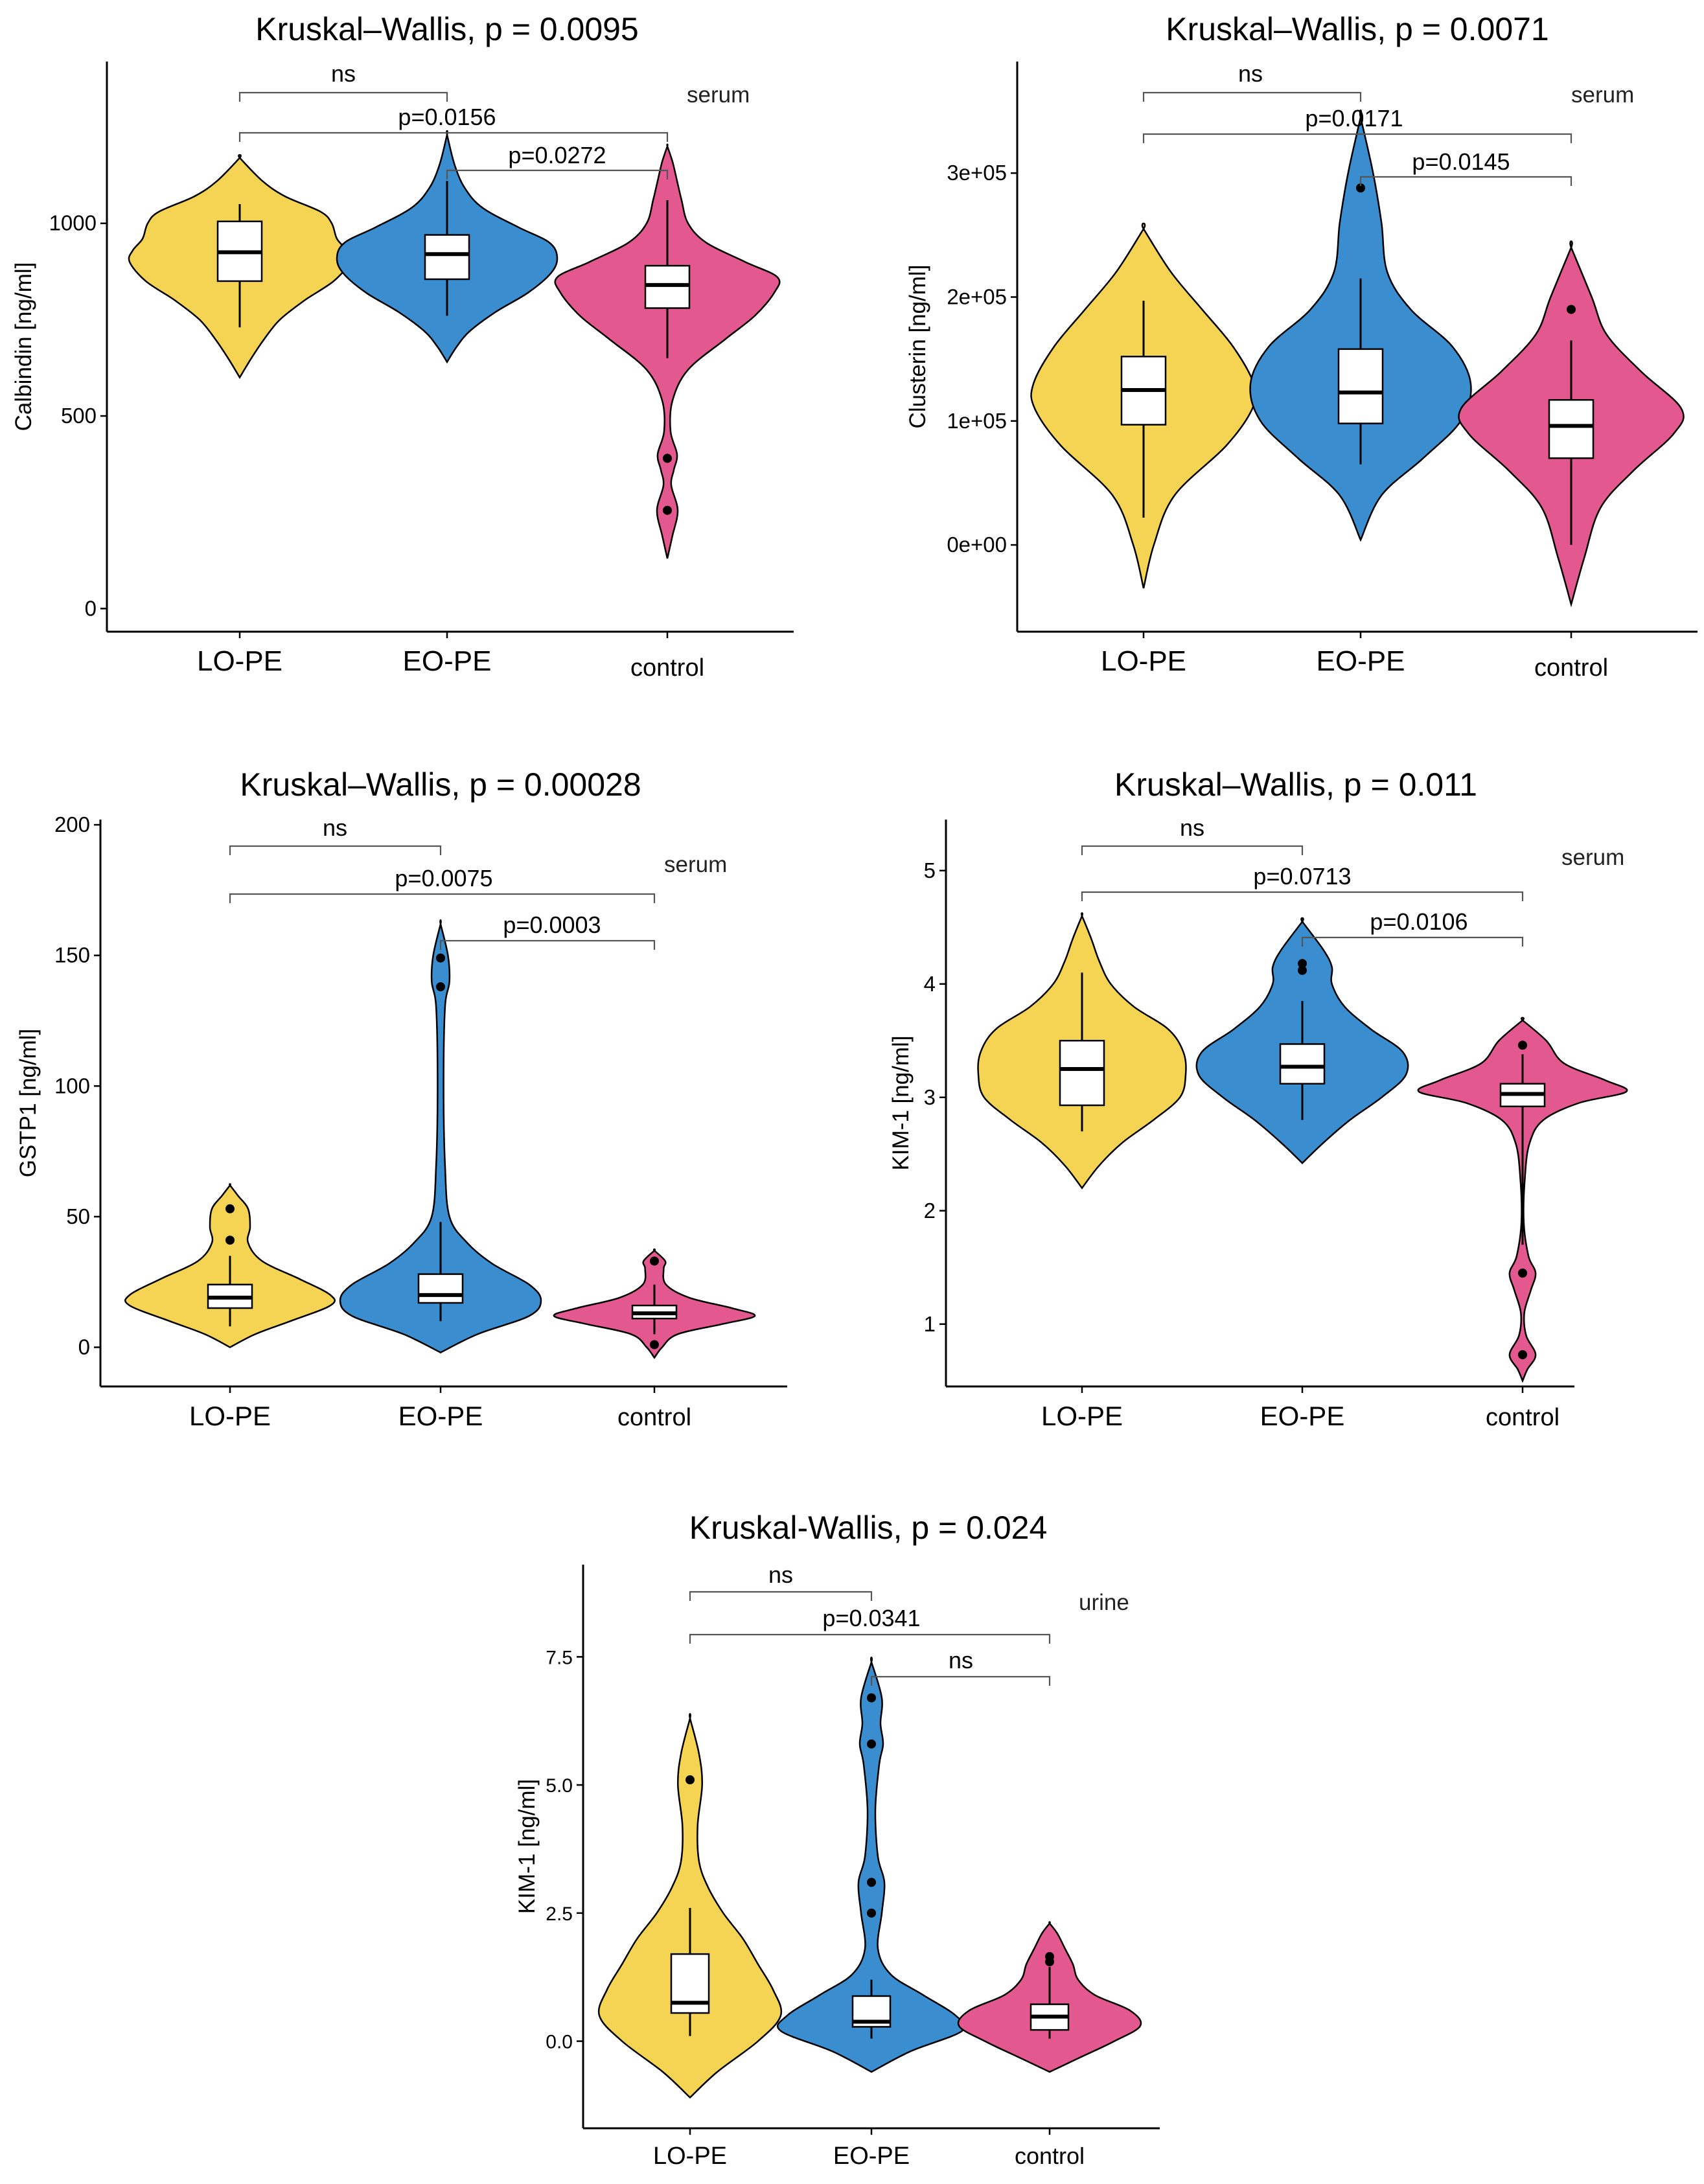  Describe the element at coordinates (23, 346) in the screenshot. I see `y-axis-label: Calbindin [ng/ml]` at that location.